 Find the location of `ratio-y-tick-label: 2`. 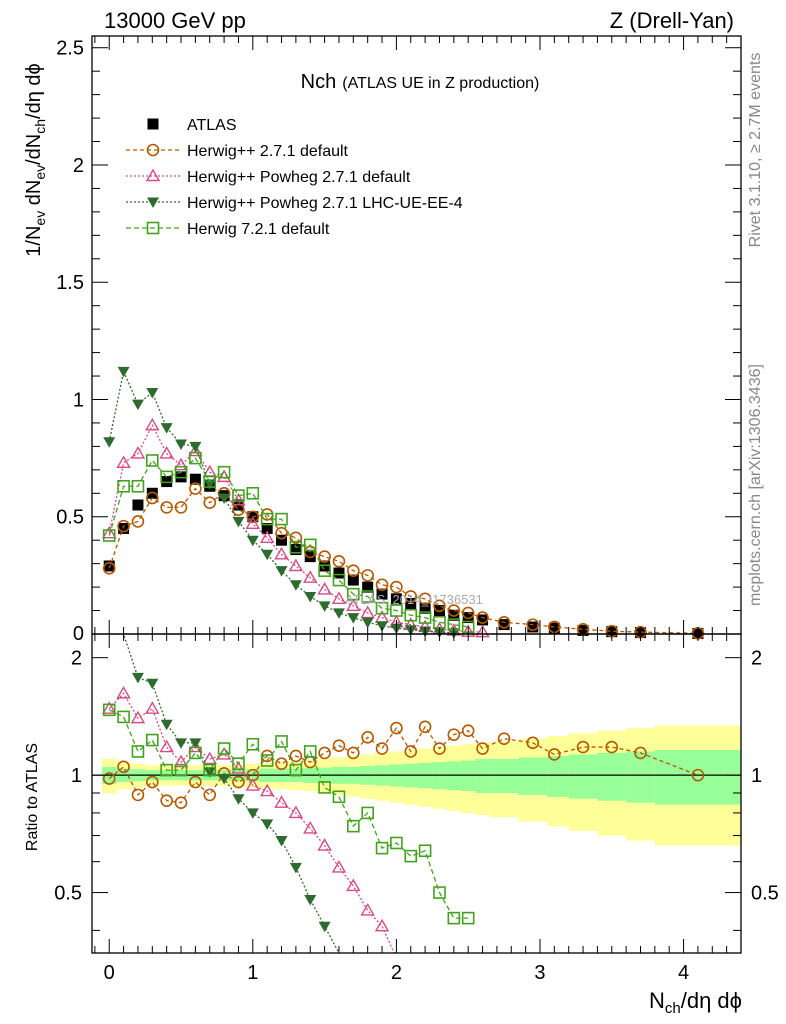

ratio-y-tick-label: 2 is located at coordinates (76, 659).